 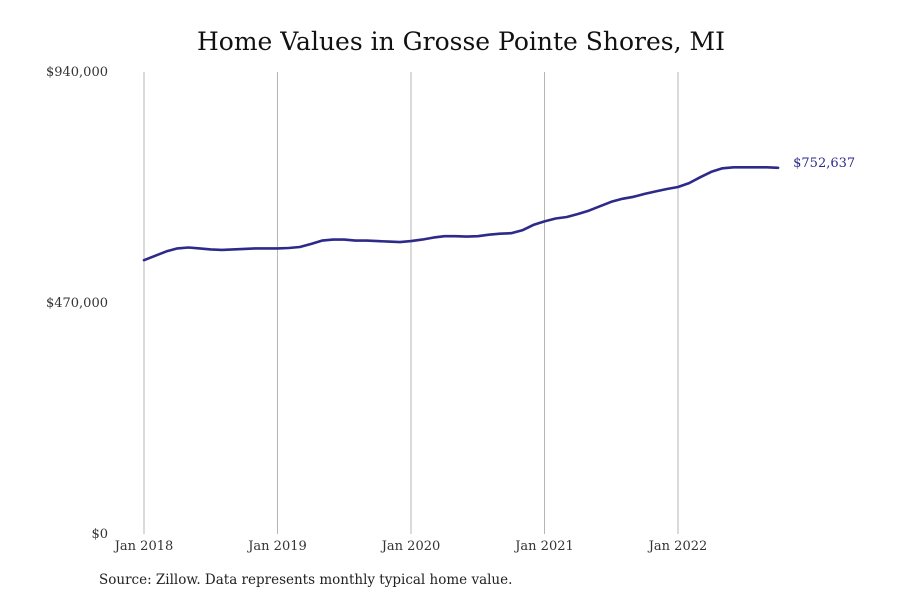 What do you see at coordinates (460, 41) in the screenshot?
I see `chart-title: Home Values in Grosse Pointe Shores, MI` at bounding box center [460, 41].